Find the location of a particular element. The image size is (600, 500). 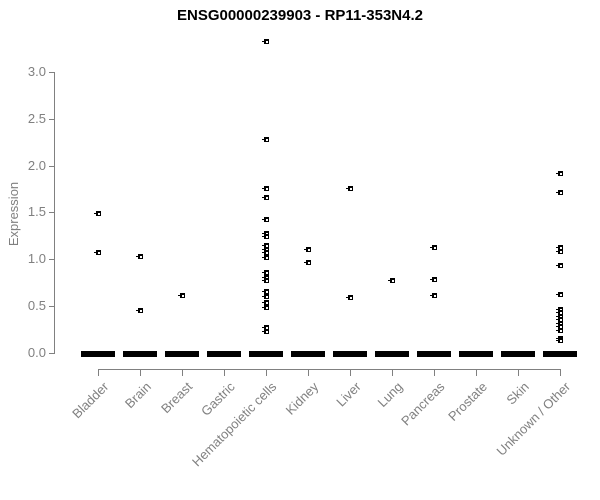

y-tick-label: 0.5 is located at coordinates (36, 306).